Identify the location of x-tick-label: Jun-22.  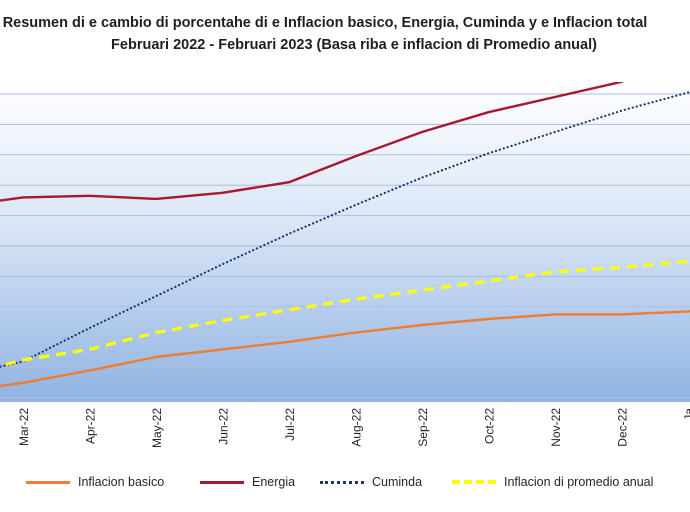
(224, 426).